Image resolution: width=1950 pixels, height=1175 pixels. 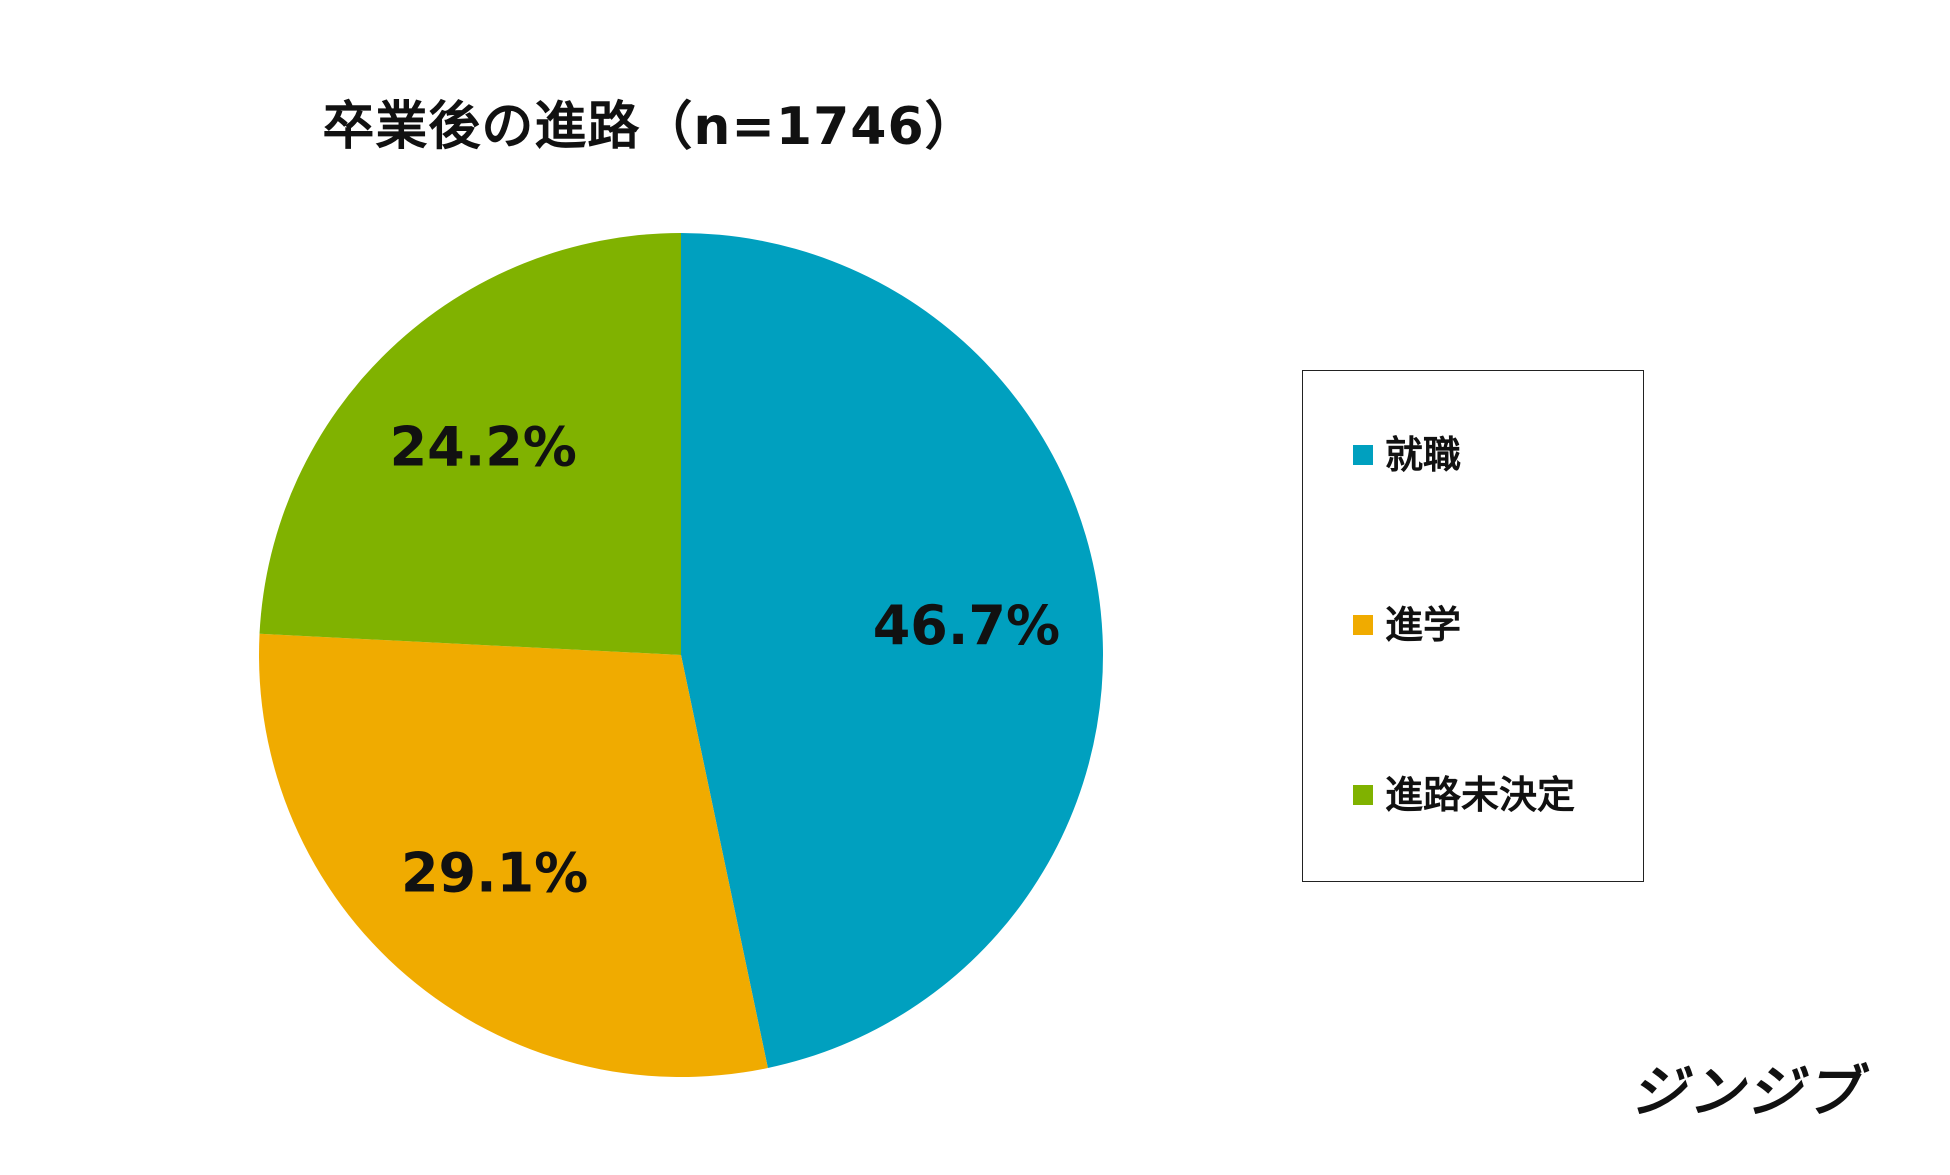 What do you see at coordinates (1746, 1092) in the screenshot?
I see `brand-logo: ジンジブ` at bounding box center [1746, 1092].